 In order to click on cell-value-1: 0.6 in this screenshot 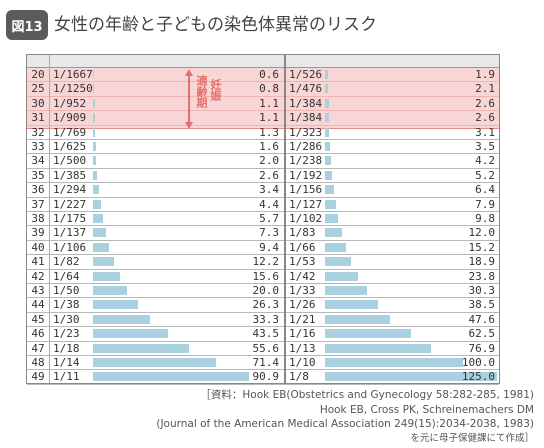, I will do `click(269, 74)`.